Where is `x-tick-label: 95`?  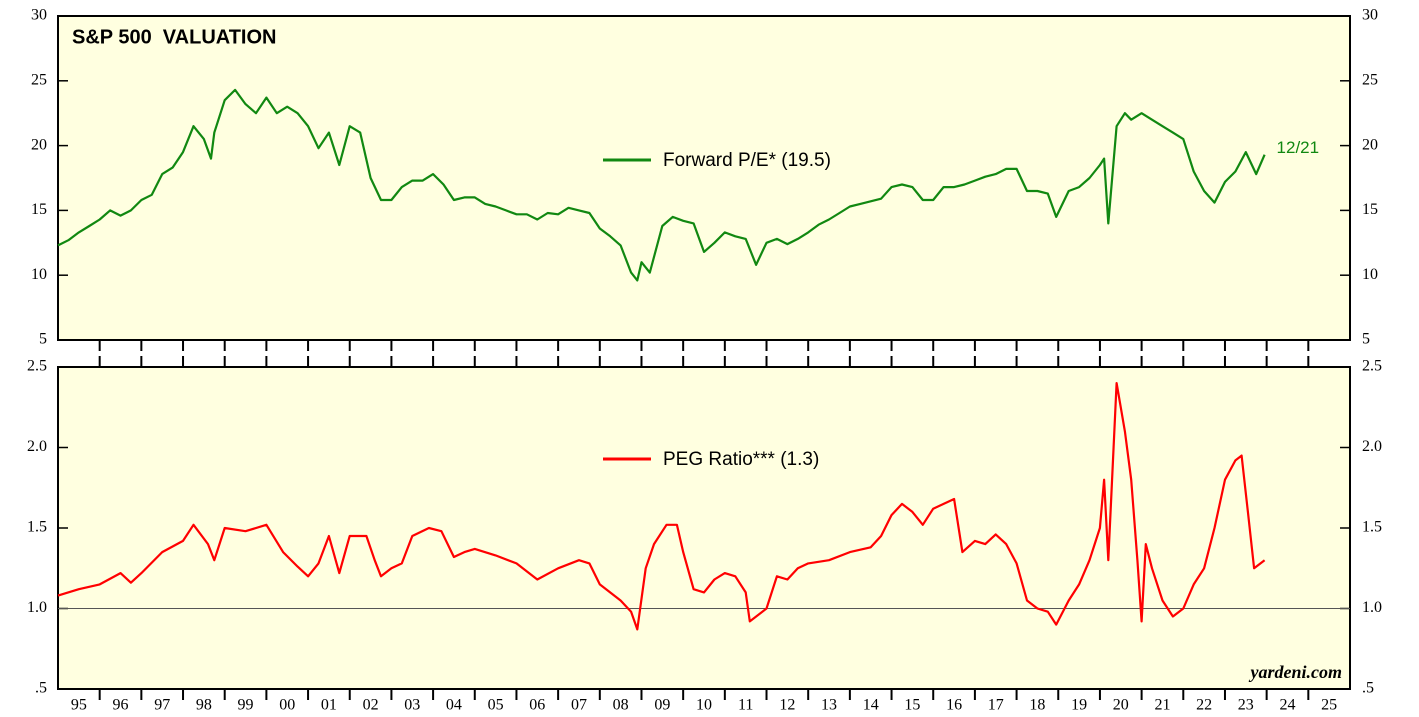 x-tick-label: 95 is located at coordinates (79, 705).